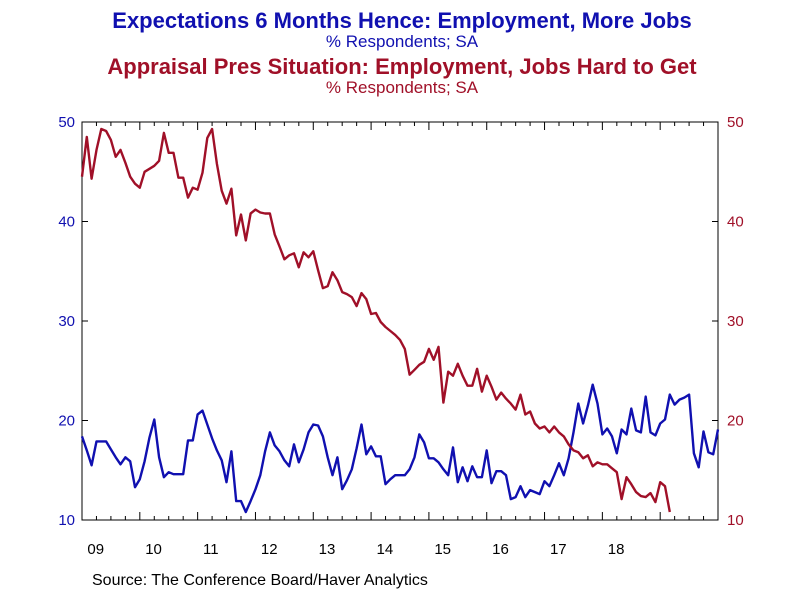  I want to click on y-right-tick-label: 20, so click(735, 421).